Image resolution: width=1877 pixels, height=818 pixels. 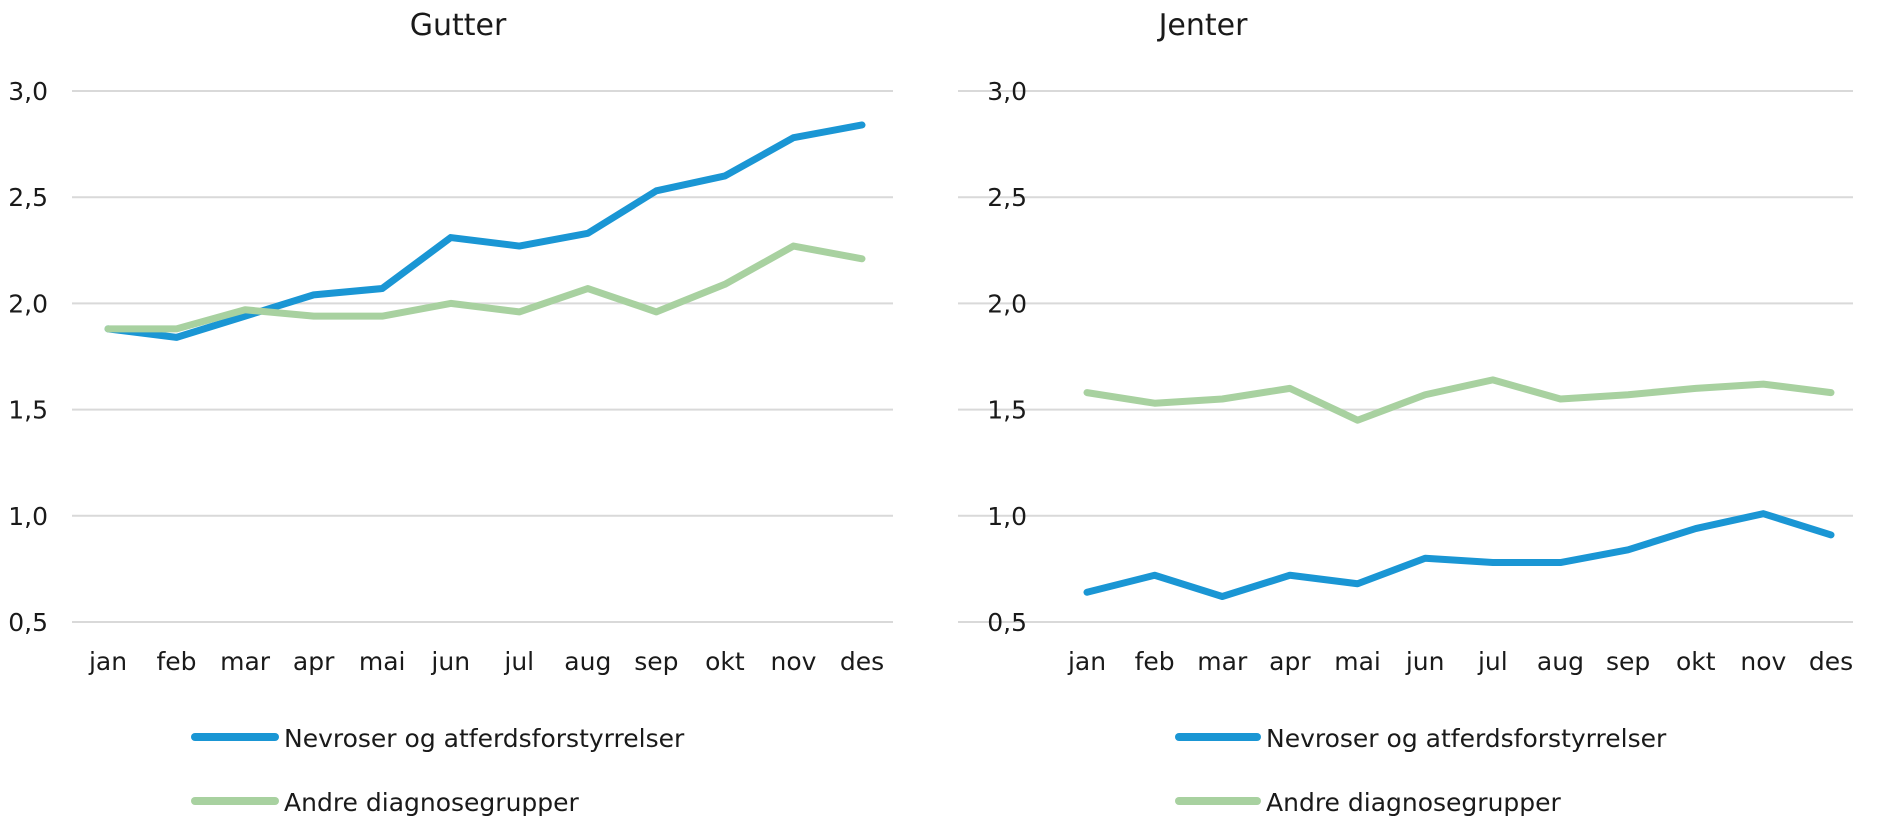 I want to click on chart-title: Jenter, so click(x=1203, y=25).